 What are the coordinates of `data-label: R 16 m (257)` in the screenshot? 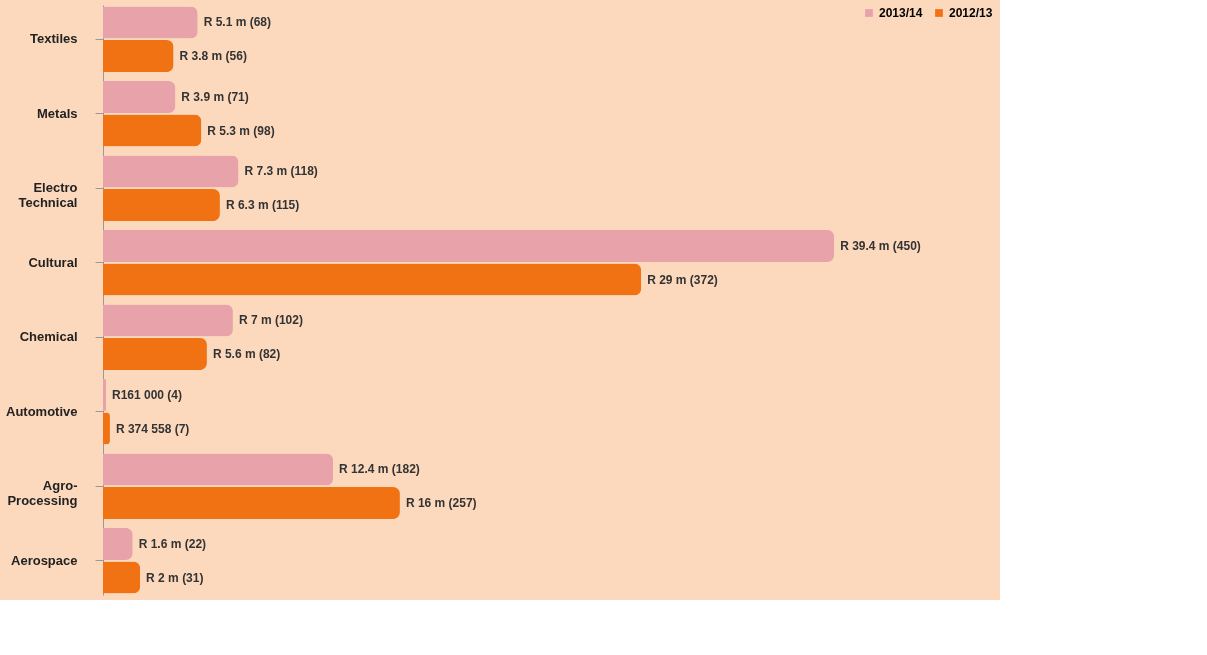 It's located at (441, 503).